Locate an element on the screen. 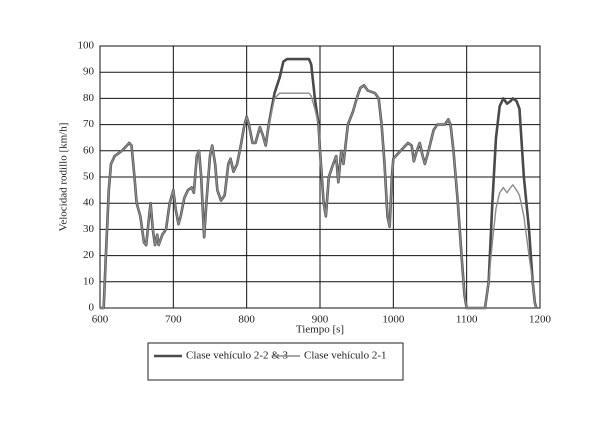 This screenshot has height=427, width=599. x-tick-label: 1100 is located at coordinates (467, 320).